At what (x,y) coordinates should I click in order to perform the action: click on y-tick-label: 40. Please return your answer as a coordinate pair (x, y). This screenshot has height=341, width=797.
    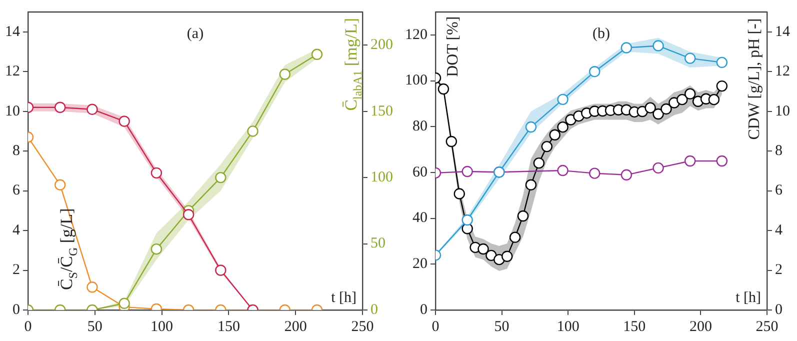
    Looking at the image, I should click on (420, 218).